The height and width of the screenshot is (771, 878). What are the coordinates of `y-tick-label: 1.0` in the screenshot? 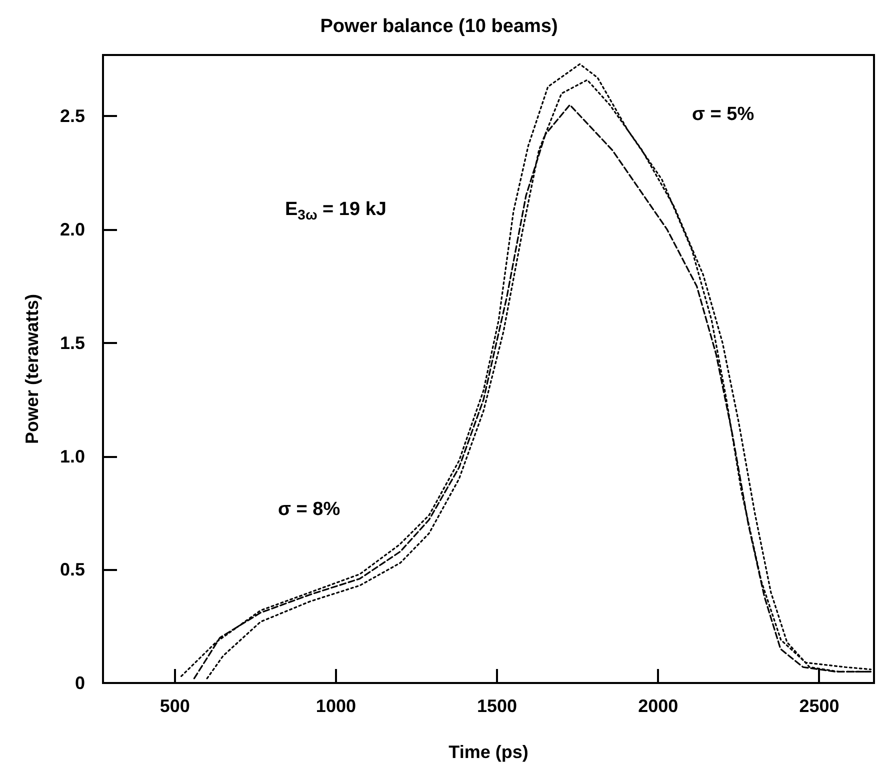 It's located at (72, 456).